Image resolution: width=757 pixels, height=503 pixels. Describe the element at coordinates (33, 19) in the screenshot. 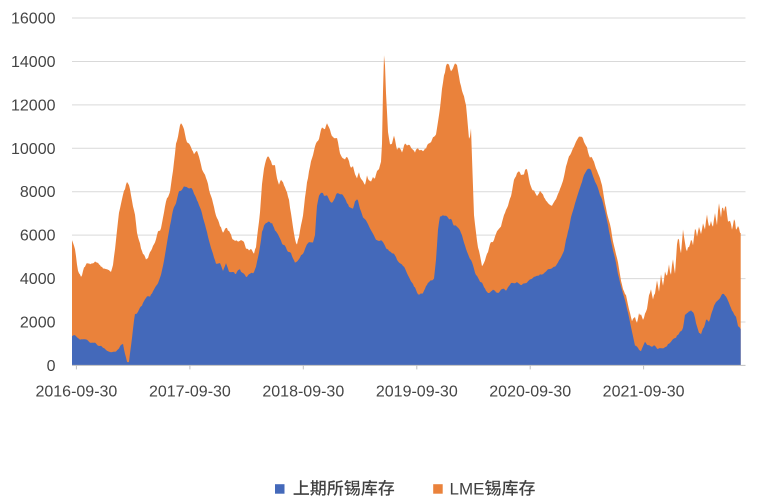

I see `svg-text: 16000` at that location.